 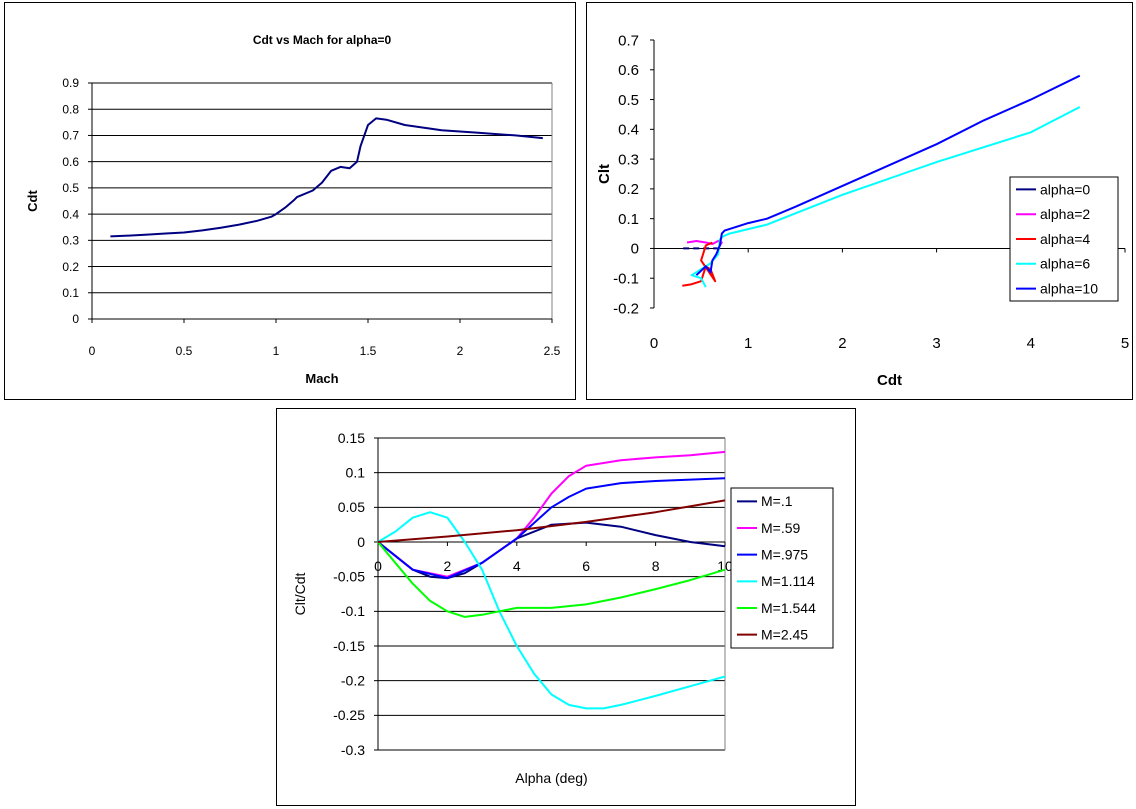 I want to click on y-tick-label: 0.15, so click(x=351, y=438).